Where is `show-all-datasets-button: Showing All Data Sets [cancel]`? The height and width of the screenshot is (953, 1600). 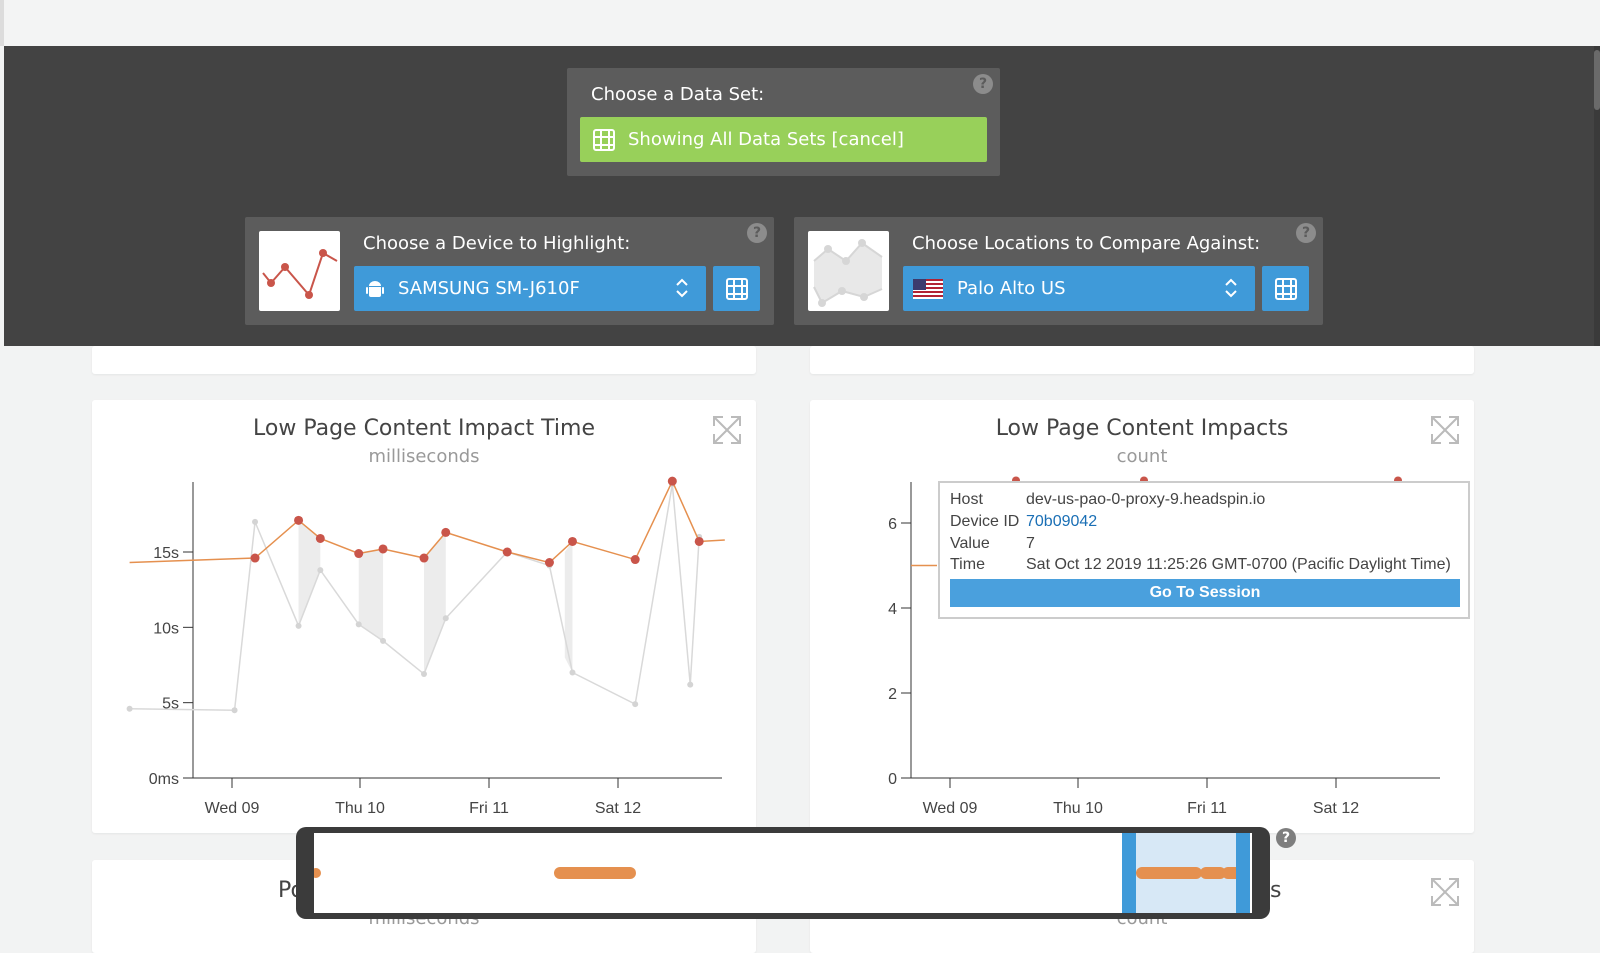 show-all-datasets-button: Showing All Data Sets [cancel] is located at coordinates (783, 139).